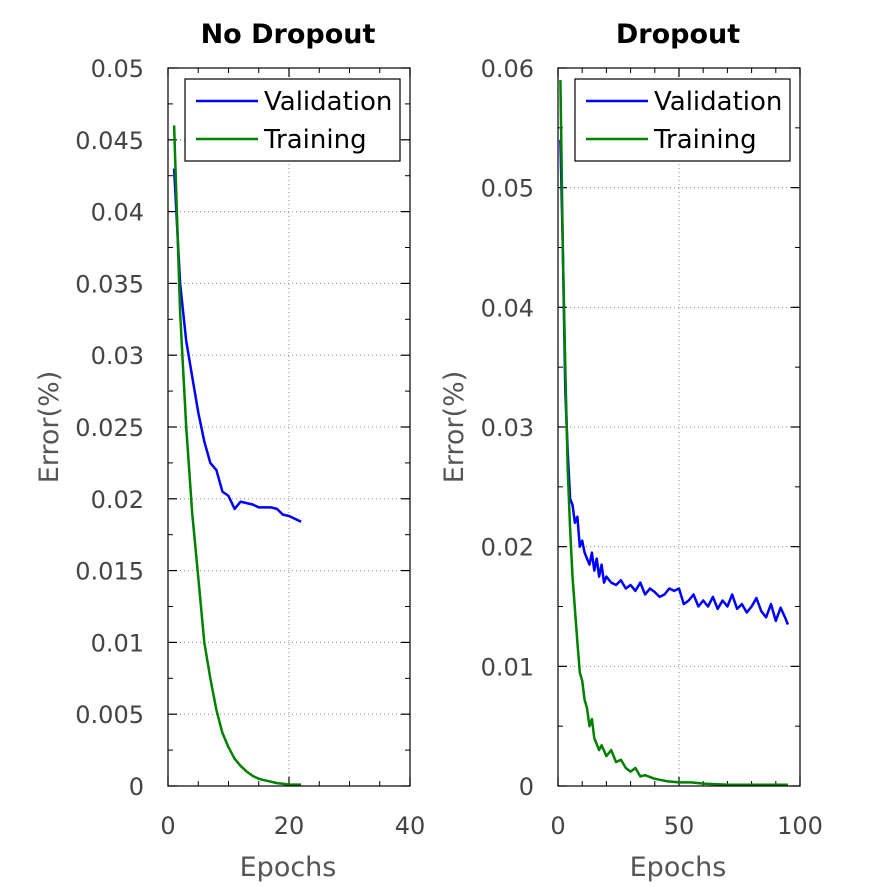 This screenshot has width=887, height=887. What do you see at coordinates (678, 34) in the screenshot?
I see `chart-title: Dropout` at bounding box center [678, 34].